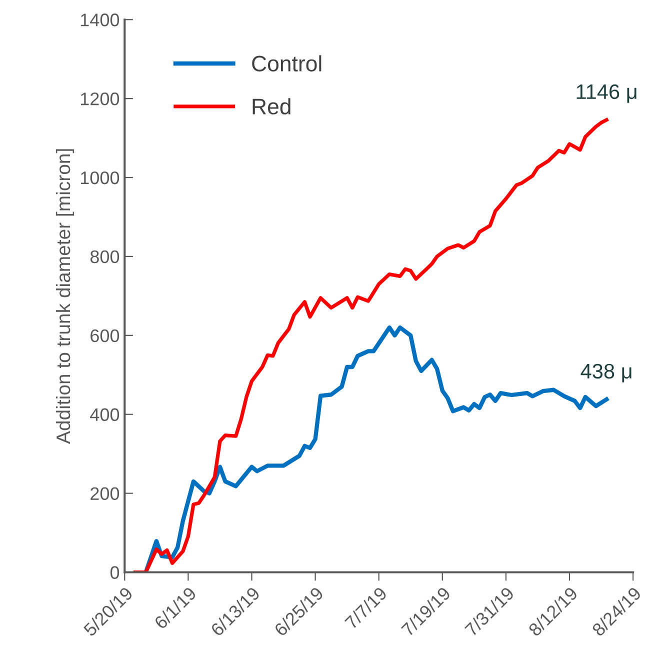 The height and width of the screenshot is (654, 656). I want to click on y-tick-label: 200, so click(105, 493).